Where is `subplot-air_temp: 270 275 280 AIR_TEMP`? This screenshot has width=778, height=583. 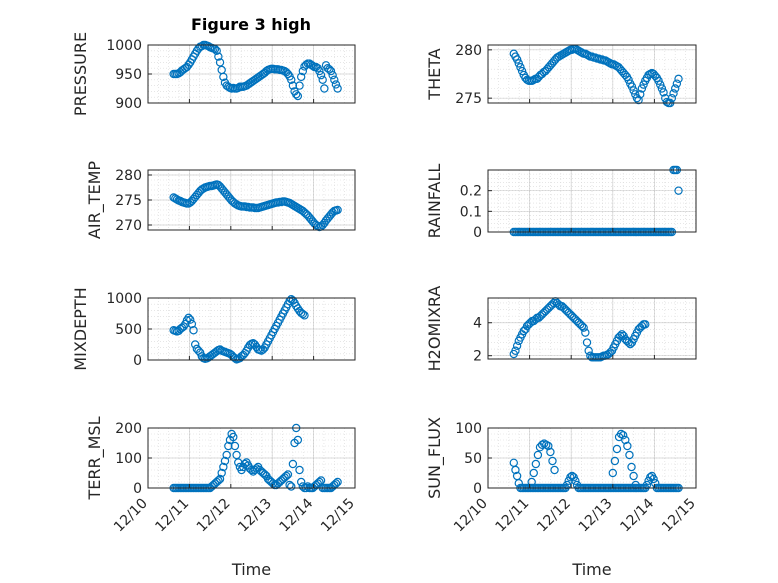
subplot-air_temp: 270 275 280 AIR_TEMP is located at coordinates (220, 200).